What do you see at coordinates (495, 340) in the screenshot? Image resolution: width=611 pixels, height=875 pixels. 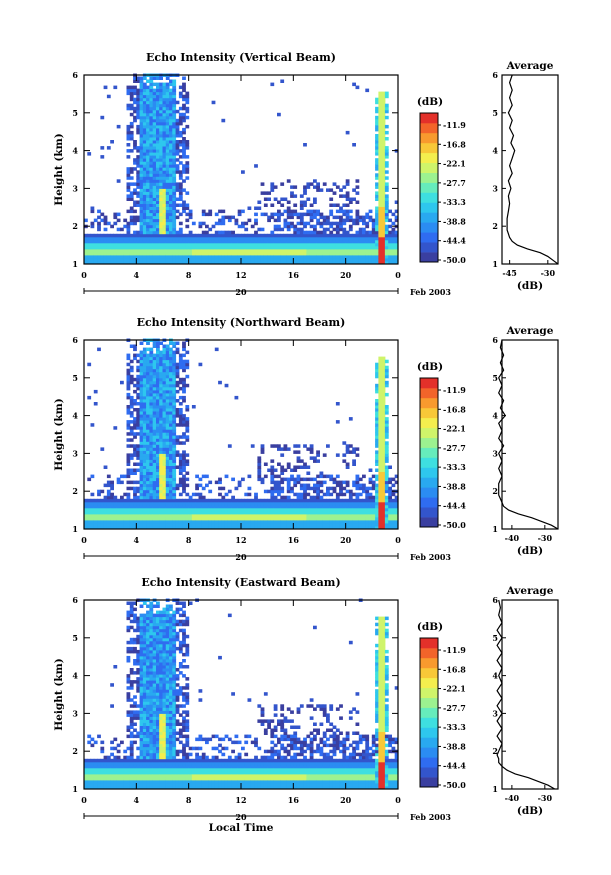 I see `avg-y-tick-label: 6` at bounding box center [495, 340].